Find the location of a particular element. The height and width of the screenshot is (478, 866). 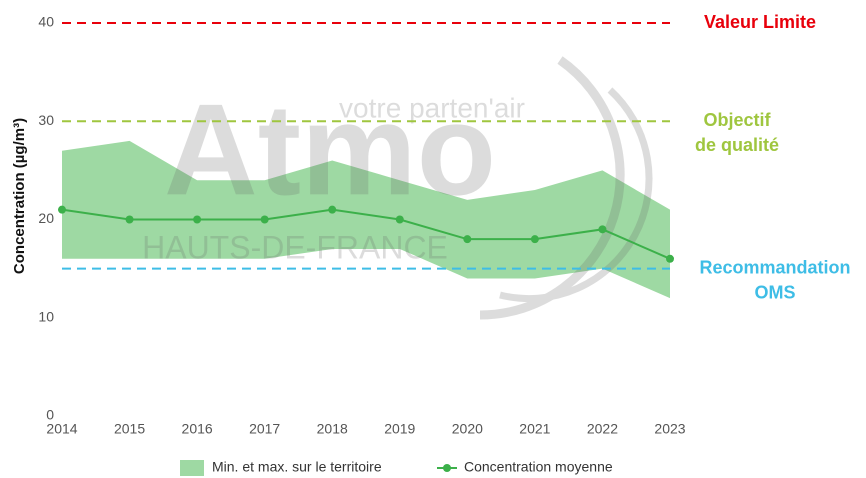

y-tick-label: 10 is located at coordinates (46, 316).